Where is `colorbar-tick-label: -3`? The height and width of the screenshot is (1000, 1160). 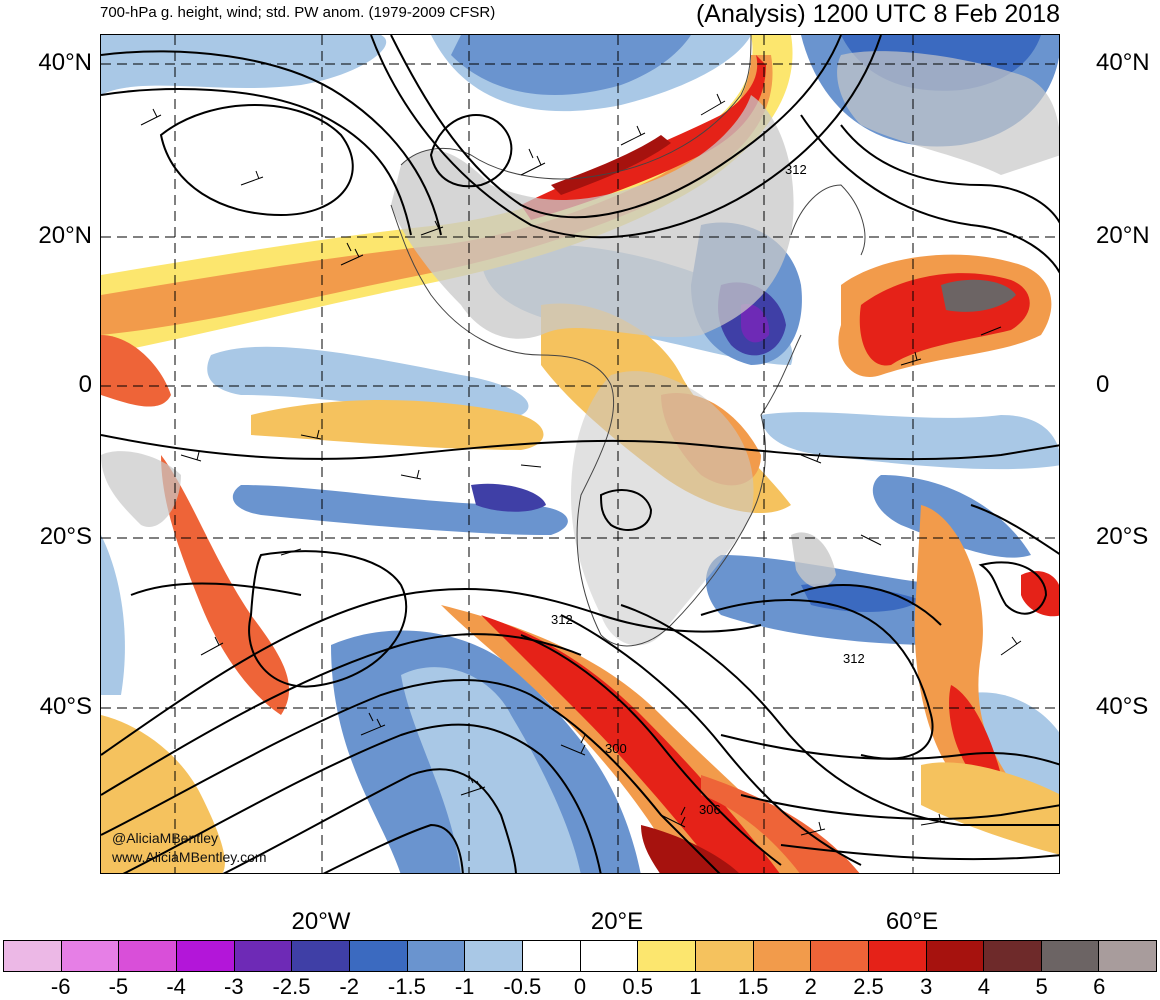
colorbar-tick-label: -3 is located at coordinates (234, 986).